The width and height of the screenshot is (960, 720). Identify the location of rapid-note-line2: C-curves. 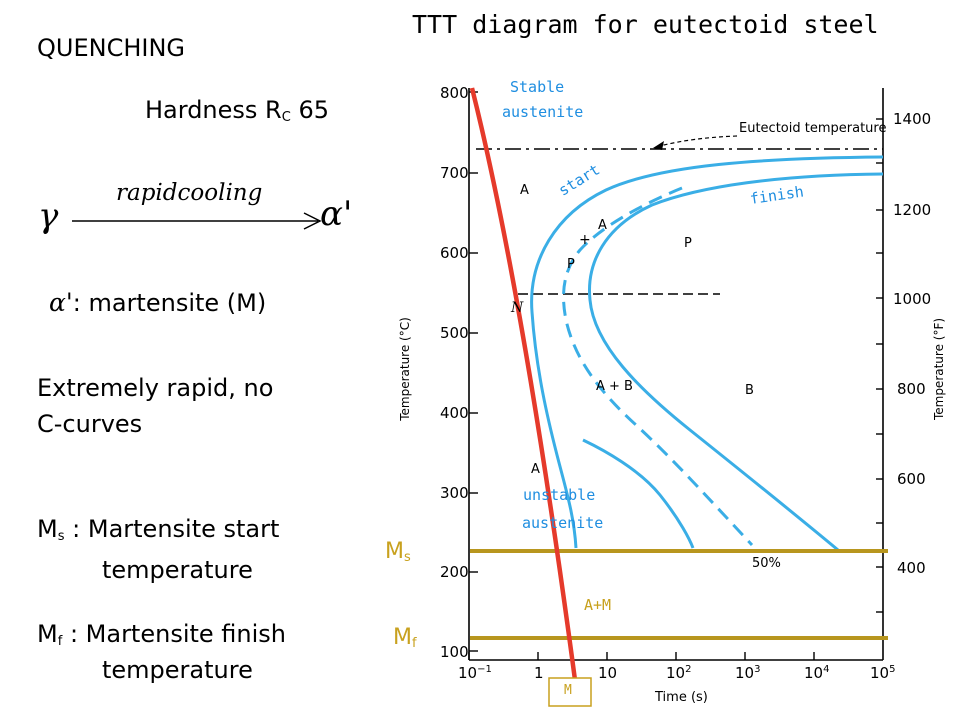
(90, 424).